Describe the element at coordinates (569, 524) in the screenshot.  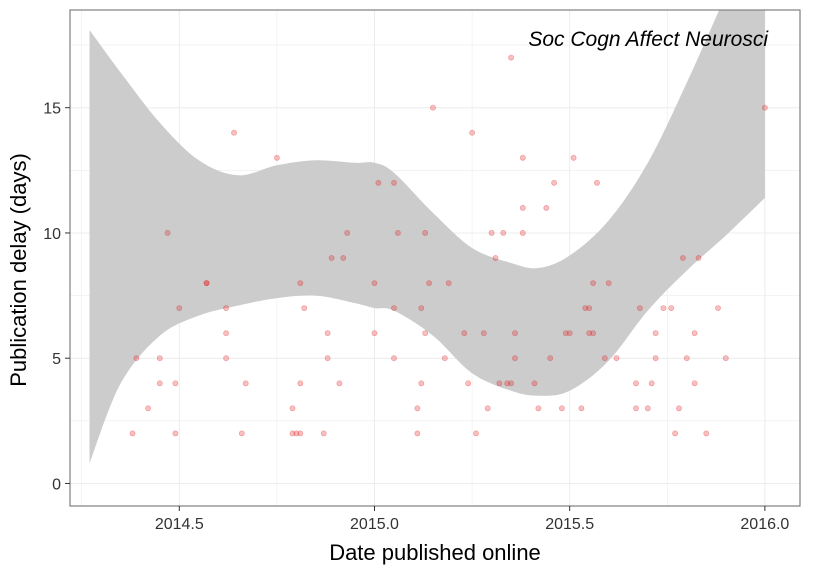
I see `x-tick-label: 2015.5` at that location.